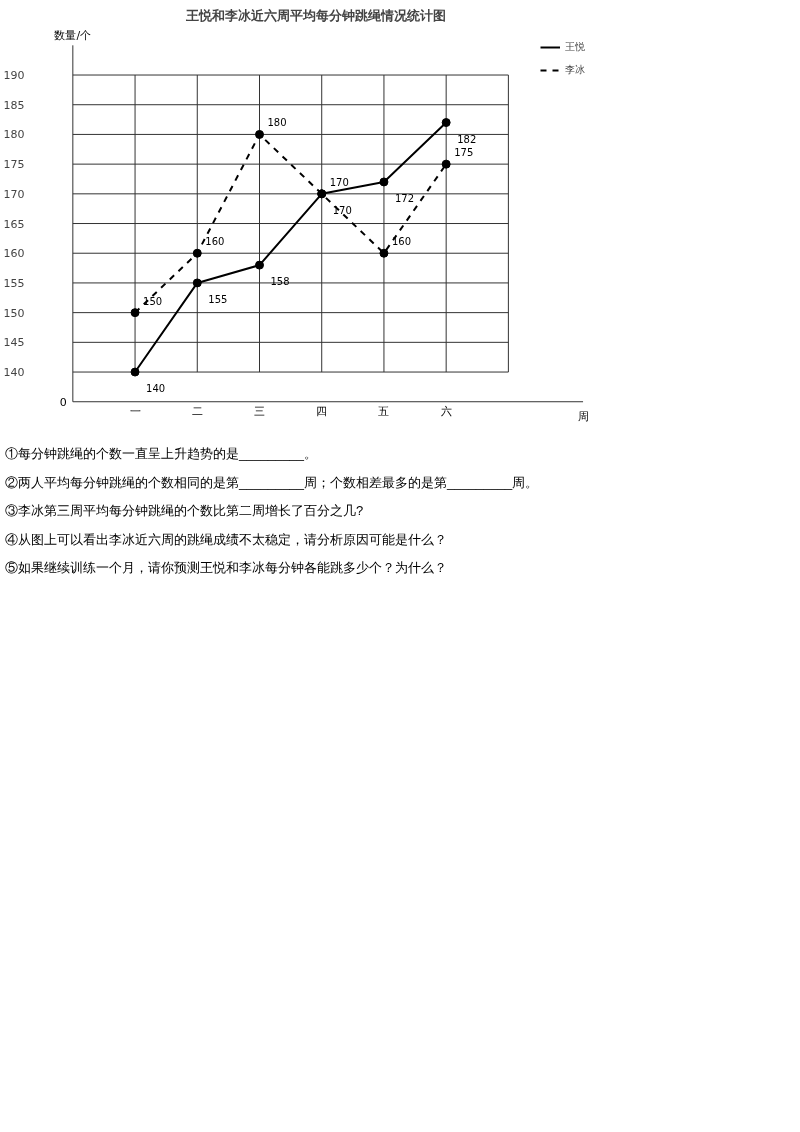 This screenshot has width=800, height=1132. What do you see at coordinates (156, 389) in the screenshot?
I see `data-label: 140` at bounding box center [156, 389].